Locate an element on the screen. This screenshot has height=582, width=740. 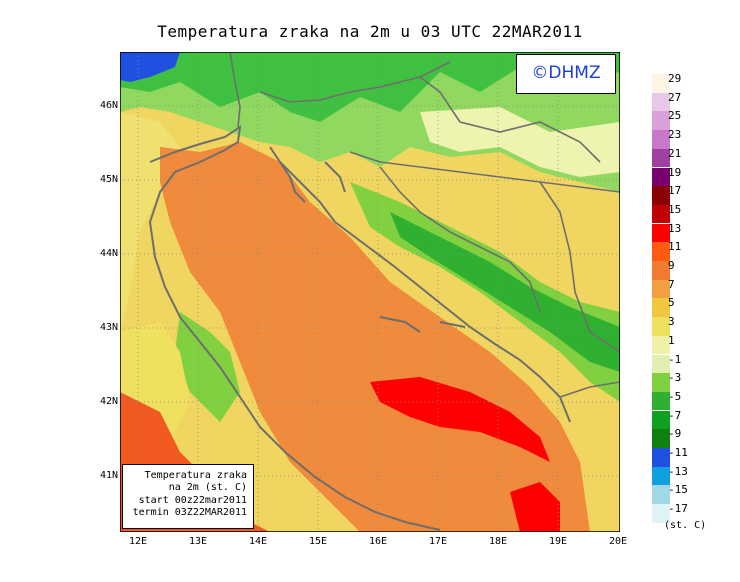
lat-label: 42N is located at coordinates (108, 401).